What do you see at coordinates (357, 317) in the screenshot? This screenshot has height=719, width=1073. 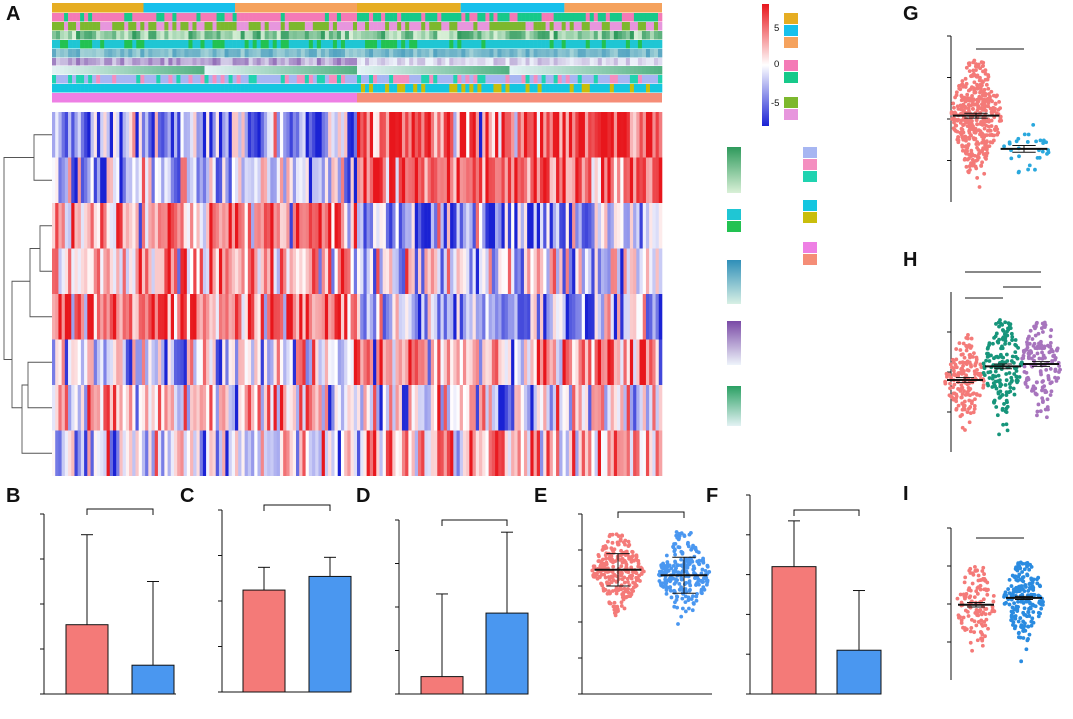 I see `heatmap-row-egr2` at bounding box center [357, 317].